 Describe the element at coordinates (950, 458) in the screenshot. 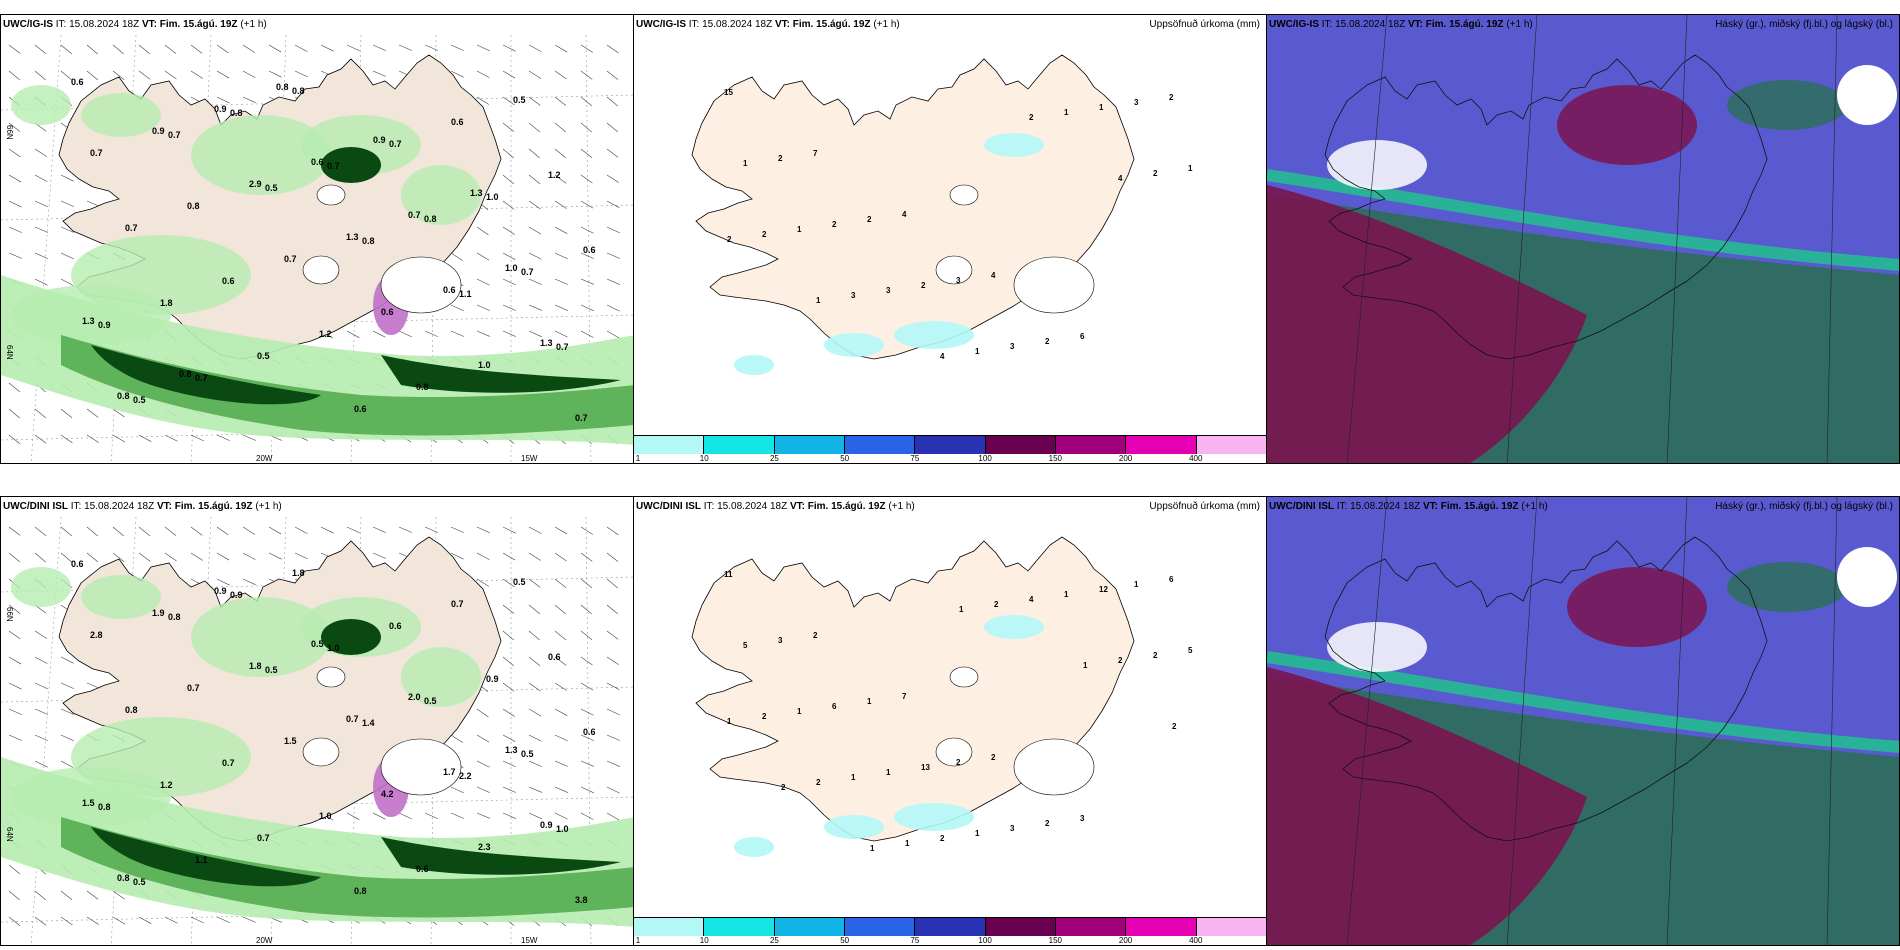

I see `precip-legend-labels: 1 10 25 50 75 100 150 200 400` at that location.